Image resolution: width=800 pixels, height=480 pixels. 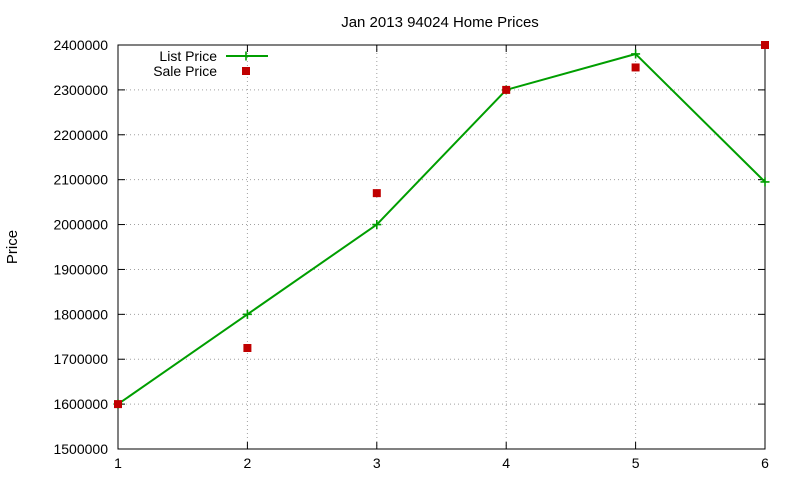 I want to click on y-axis-label: Price, so click(x=12, y=247).